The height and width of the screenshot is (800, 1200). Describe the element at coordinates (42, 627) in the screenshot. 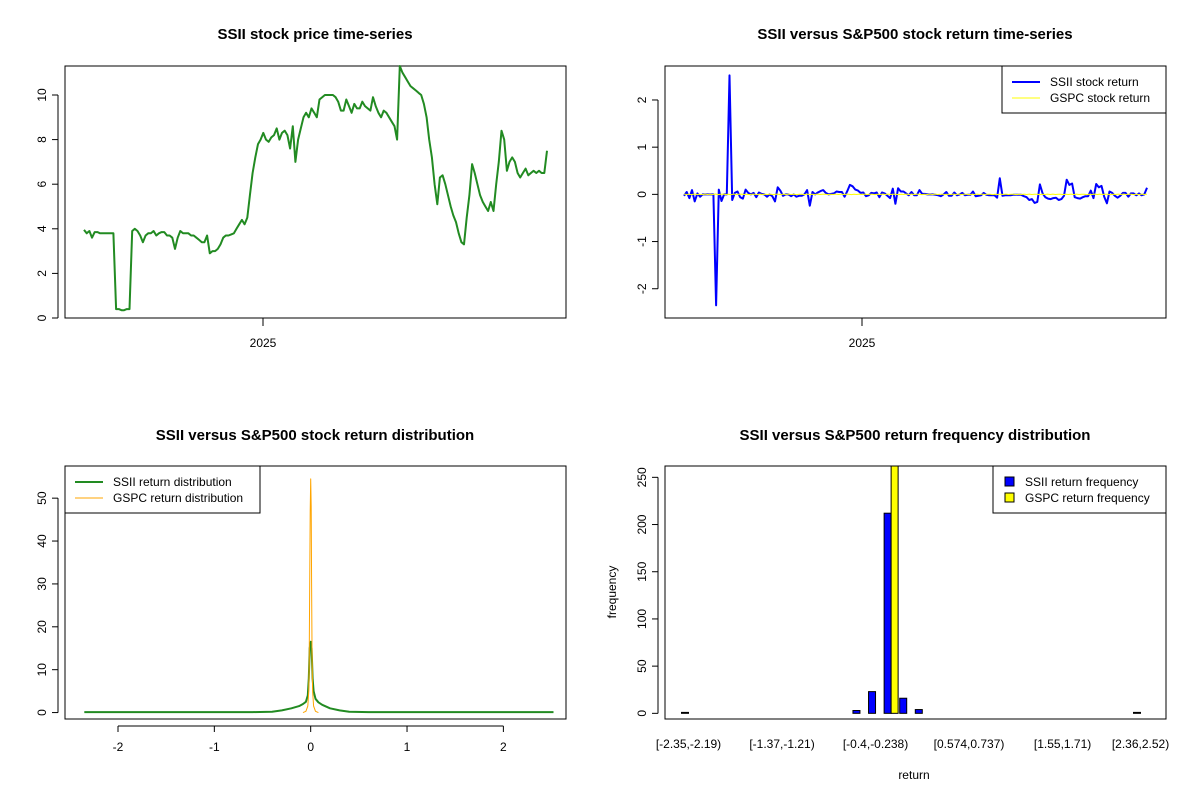

I see `y-tick-label: 20` at that location.